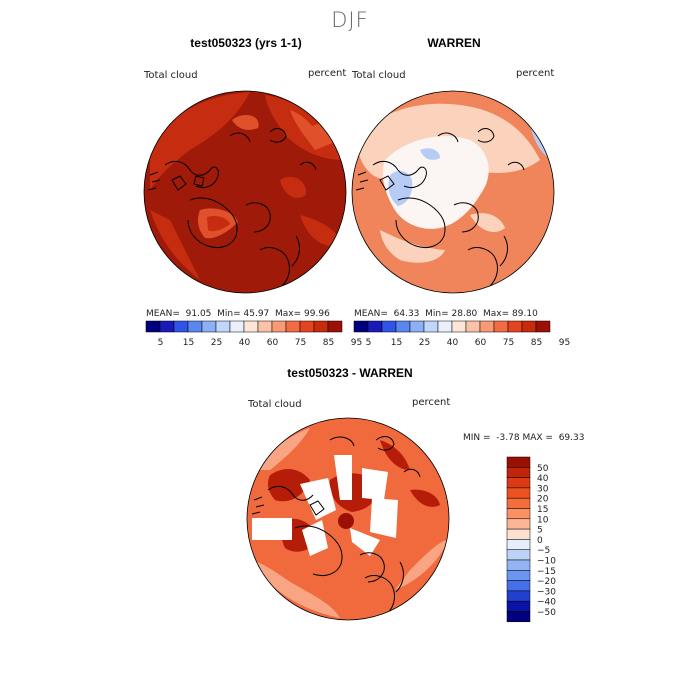  What do you see at coordinates (543, 551) in the screenshot?
I see `colorbar-tick-label: −5` at bounding box center [543, 551].